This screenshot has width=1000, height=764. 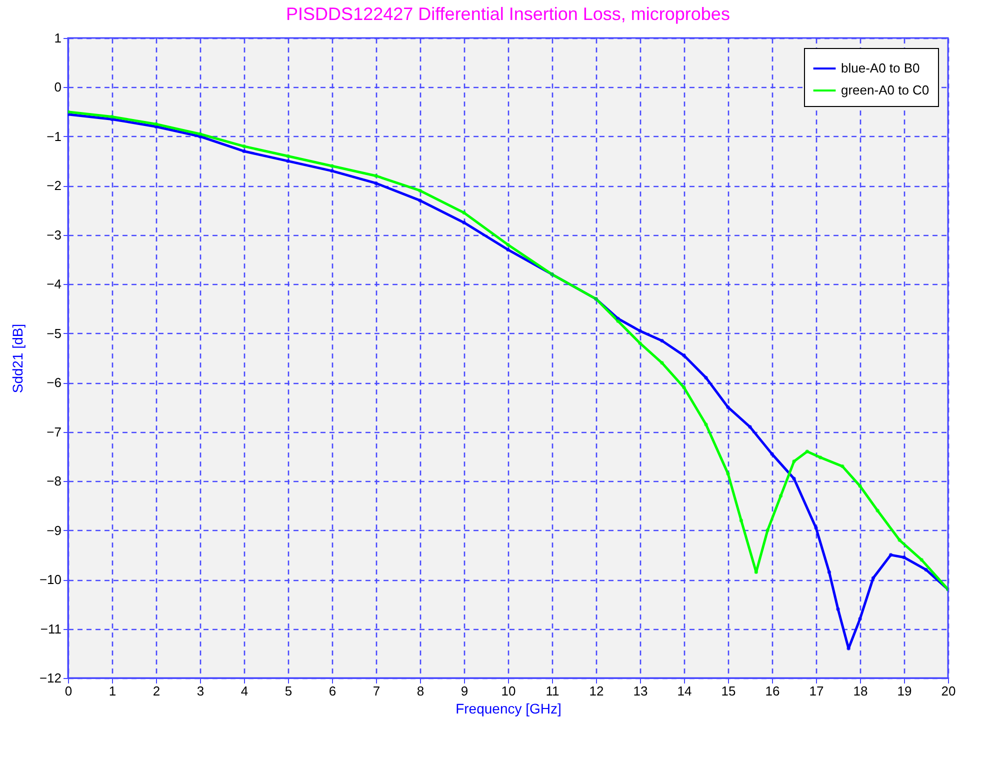 I want to click on x-tick-label: 10, so click(x=508, y=691).